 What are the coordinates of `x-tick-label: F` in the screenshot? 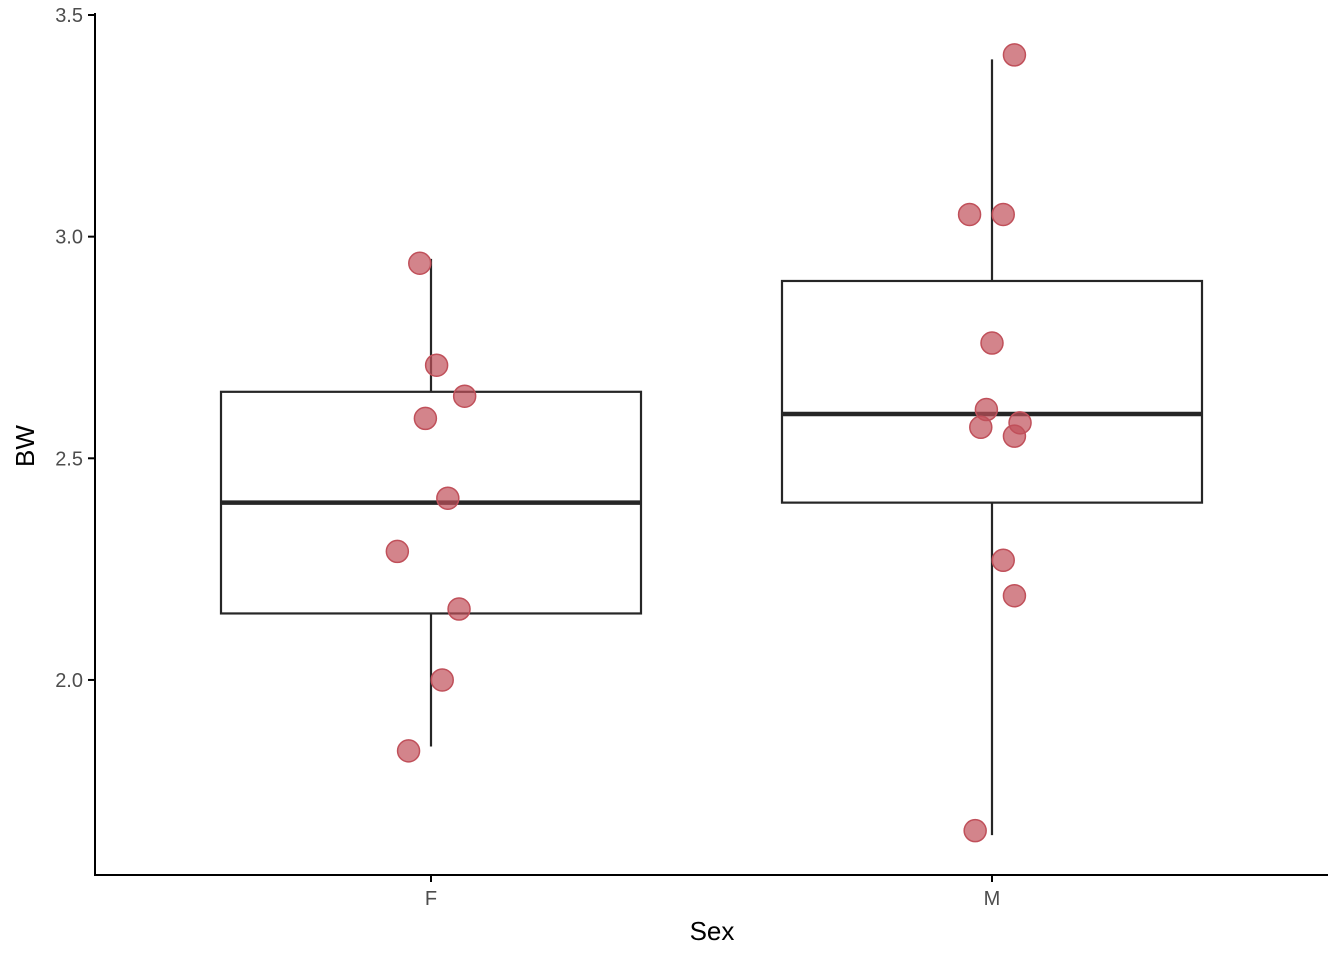 It's located at (431, 899).